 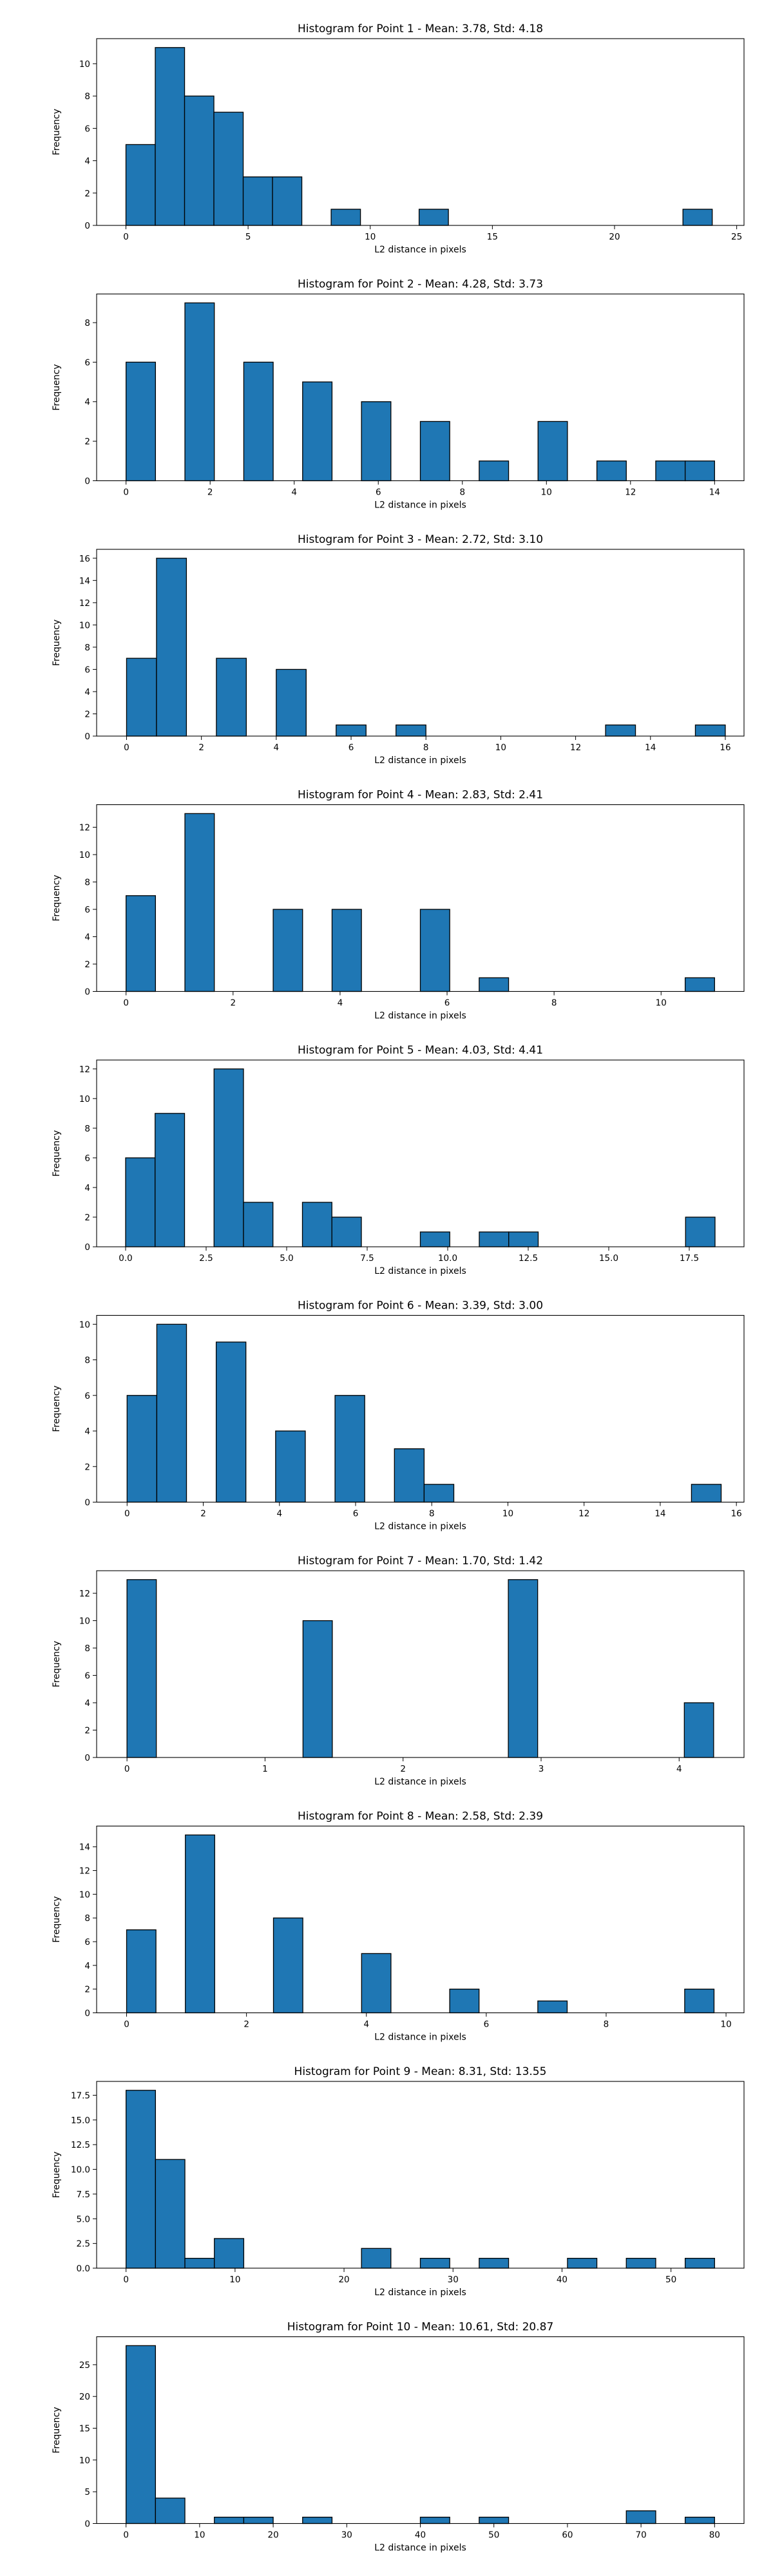 I want to click on y-tick-label: 2.5, so click(x=83, y=2244).